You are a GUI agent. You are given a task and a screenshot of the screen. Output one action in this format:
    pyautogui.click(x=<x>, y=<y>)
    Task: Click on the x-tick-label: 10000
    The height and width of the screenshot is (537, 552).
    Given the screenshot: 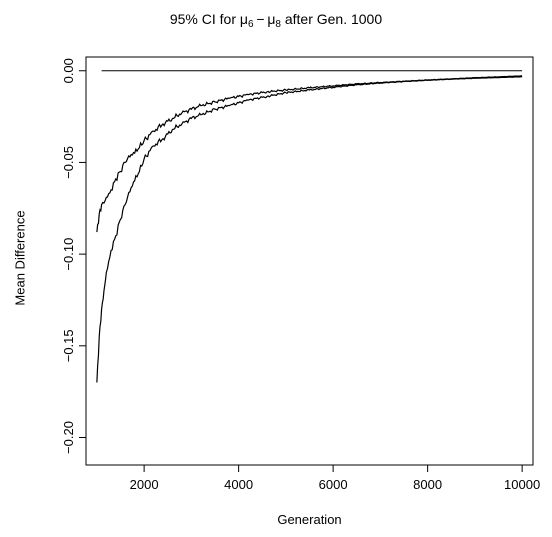 What is the action you would take?
    pyautogui.click(x=522, y=484)
    